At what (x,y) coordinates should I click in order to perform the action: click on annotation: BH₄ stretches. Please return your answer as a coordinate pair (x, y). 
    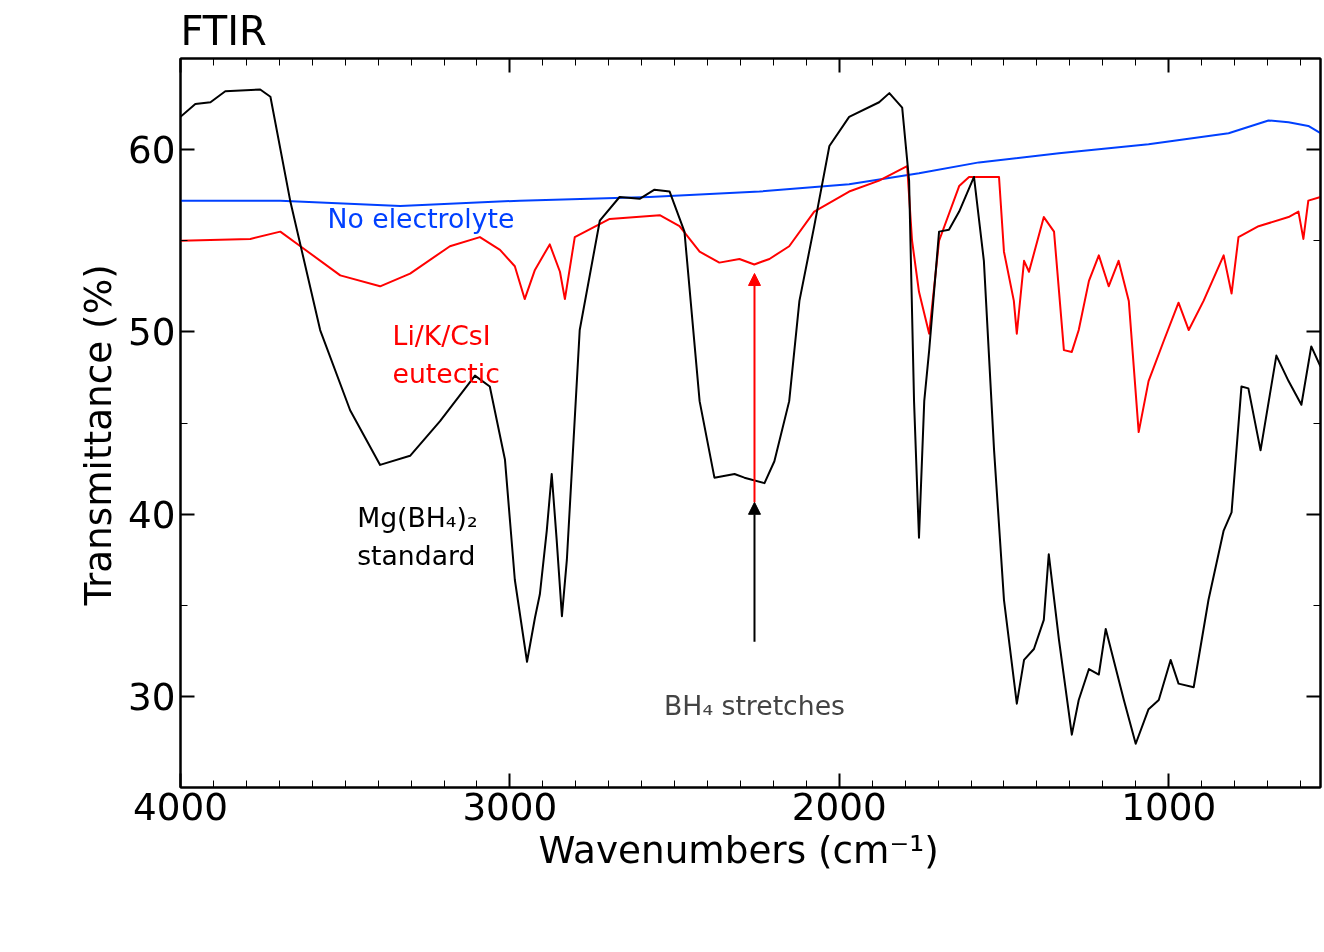
    Looking at the image, I should click on (754, 705).